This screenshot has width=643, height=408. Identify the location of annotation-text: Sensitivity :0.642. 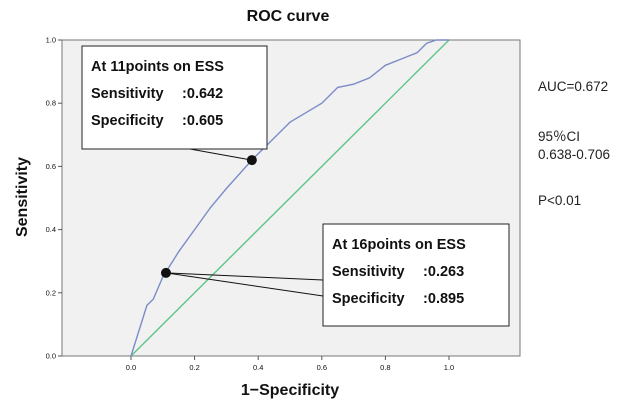
(157, 94).